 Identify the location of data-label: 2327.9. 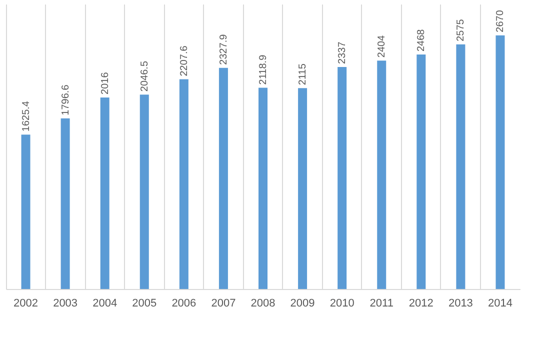
(224, 49).